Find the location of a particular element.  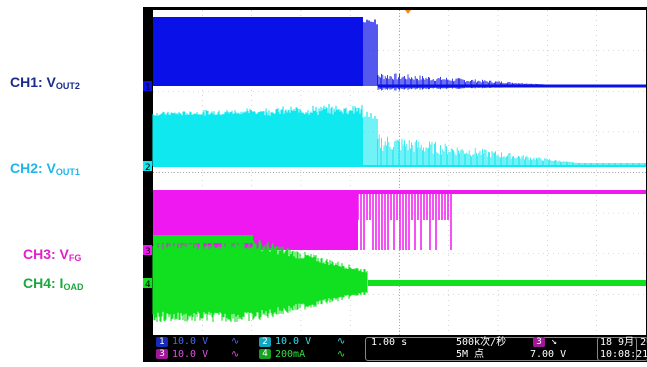

ch4-waveform-top is located at coordinates (203, 239).